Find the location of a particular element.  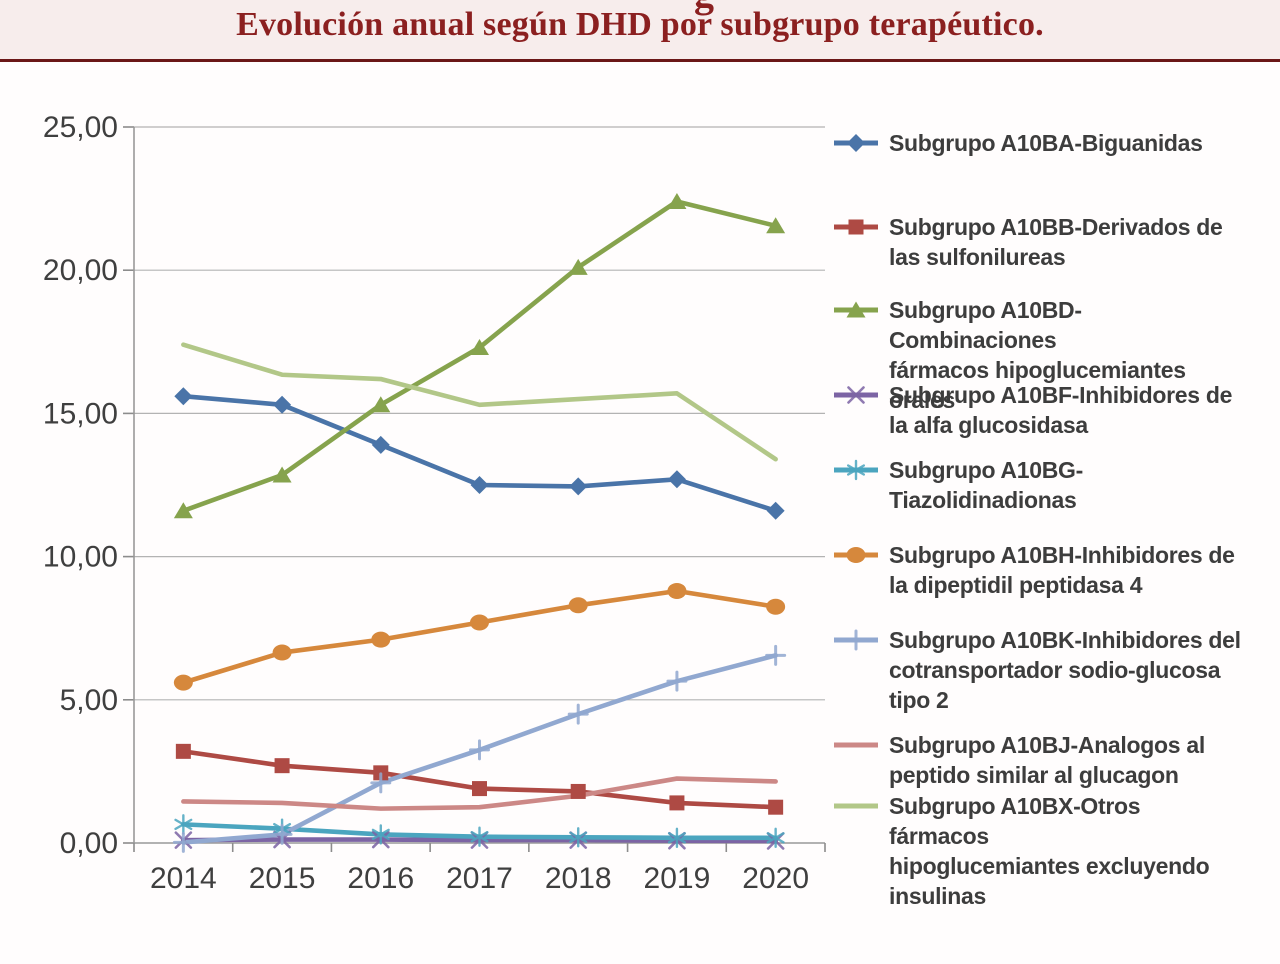

legend-label: Subgrupo A10BG- Tiazolidinadionas is located at coordinates (986, 485).